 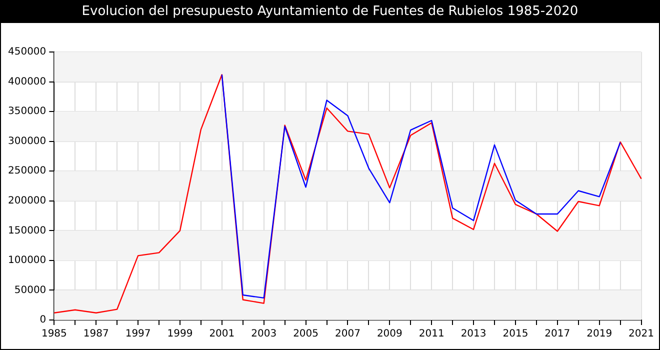 I want to click on x-tick-label: 2007, so click(x=347, y=334).